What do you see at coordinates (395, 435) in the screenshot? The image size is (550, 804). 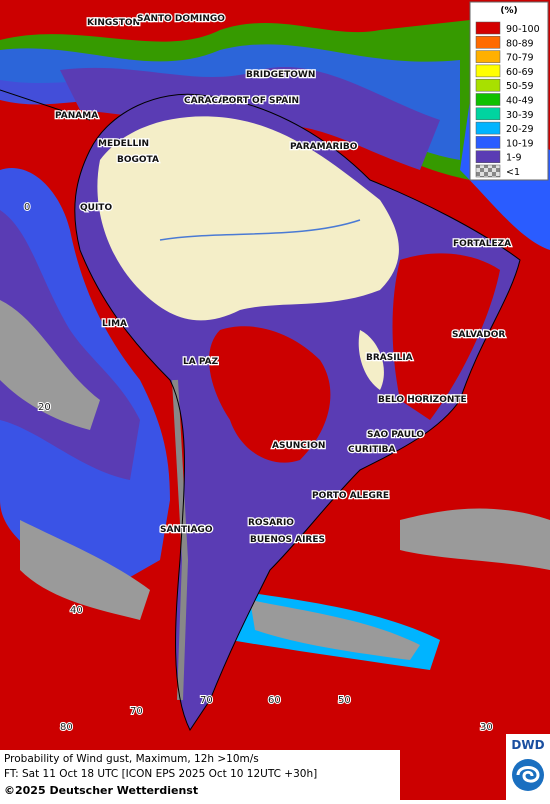 I see `city-label: SAO PAULO` at bounding box center [395, 435].